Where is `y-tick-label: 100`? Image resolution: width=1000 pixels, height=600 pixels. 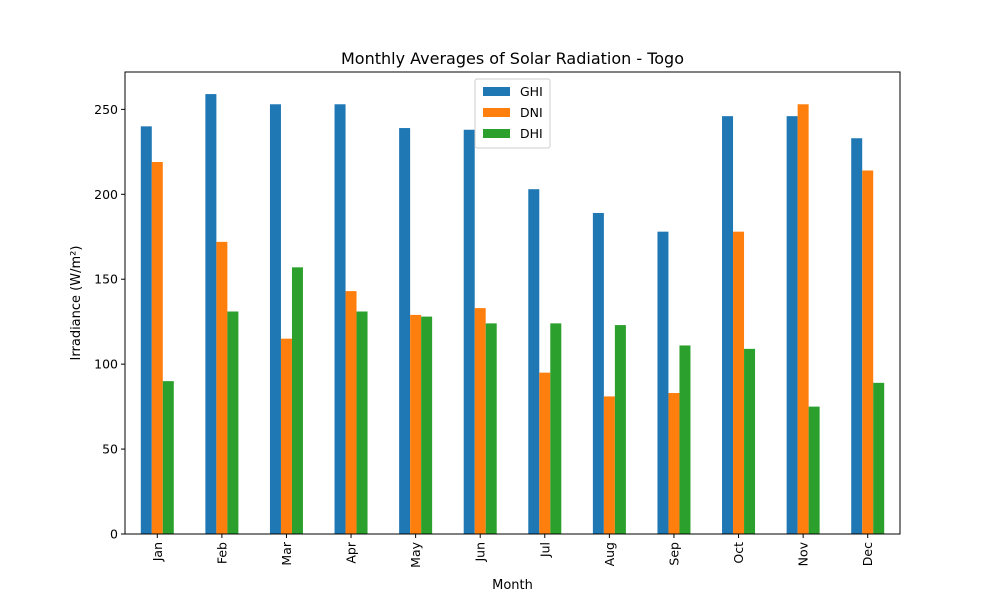 y-tick-label: 100 is located at coordinates (106, 364).